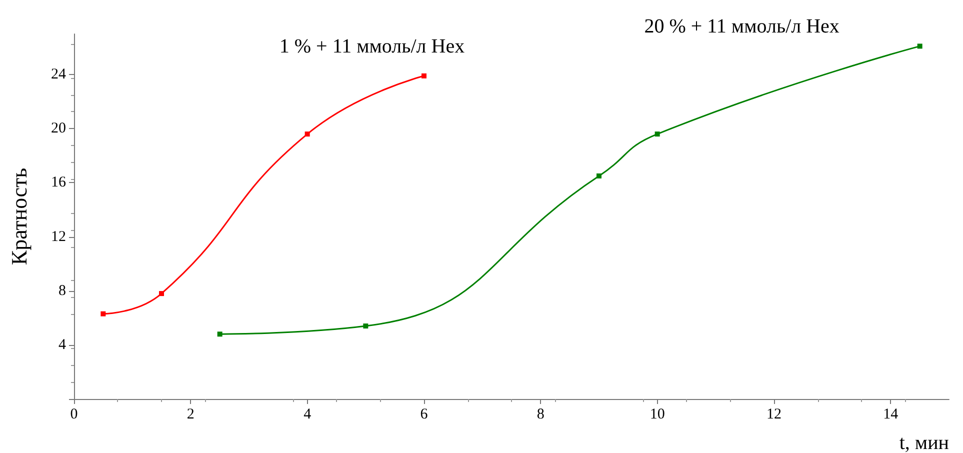  What do you see at coordinates (372, 46) in the screenshot?
I see `text: 1 % + 11 ммоль/л Hex` at bounding box center [372, 46].